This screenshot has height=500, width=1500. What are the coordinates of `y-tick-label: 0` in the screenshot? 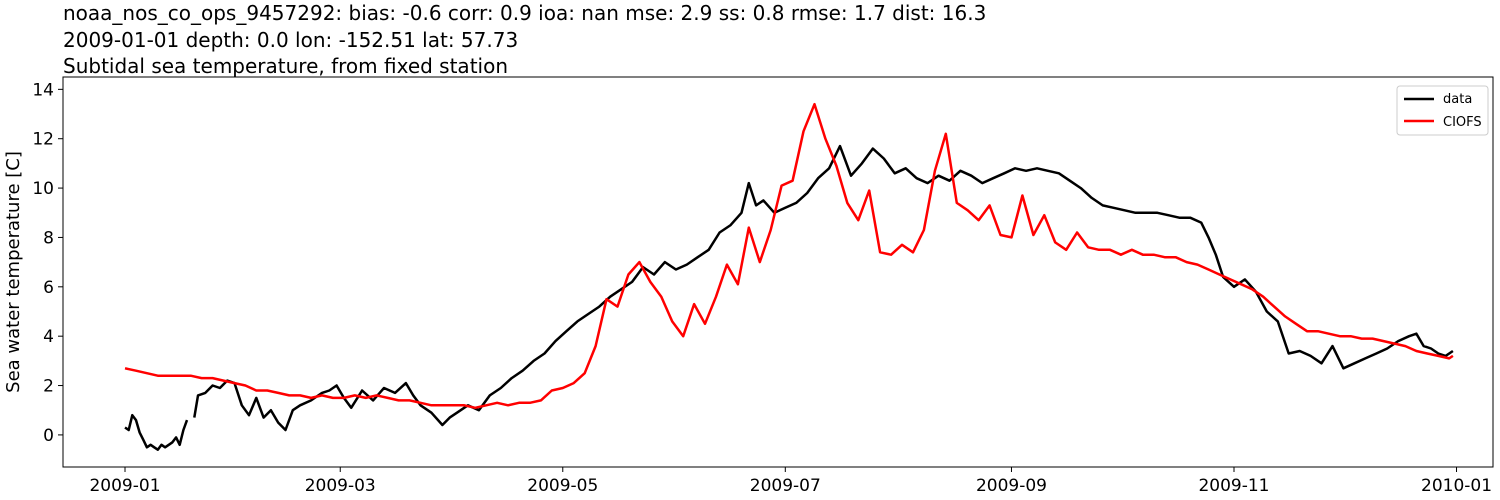 It's located at (48, 436).